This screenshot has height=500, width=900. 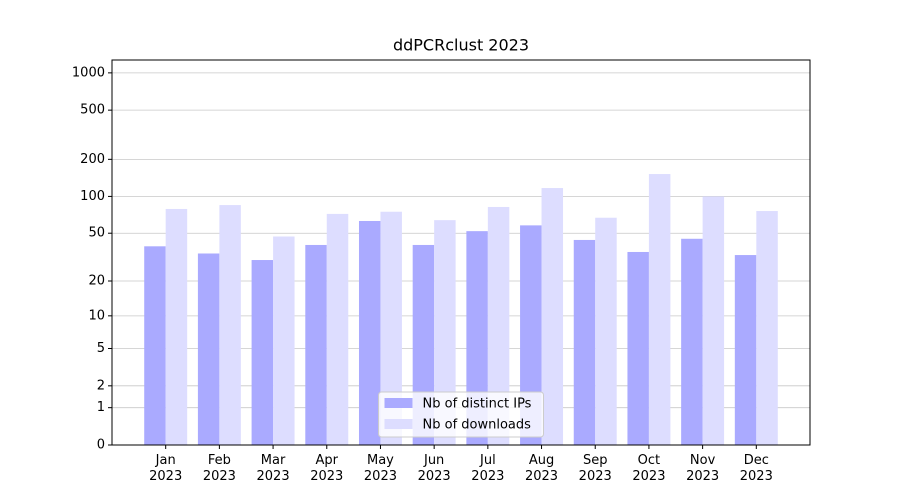 What do you see at coordinates (461, 45) in the screenshot?
I see `chart-title: ddPCRclust 2023` at bounding box center [461, 45].